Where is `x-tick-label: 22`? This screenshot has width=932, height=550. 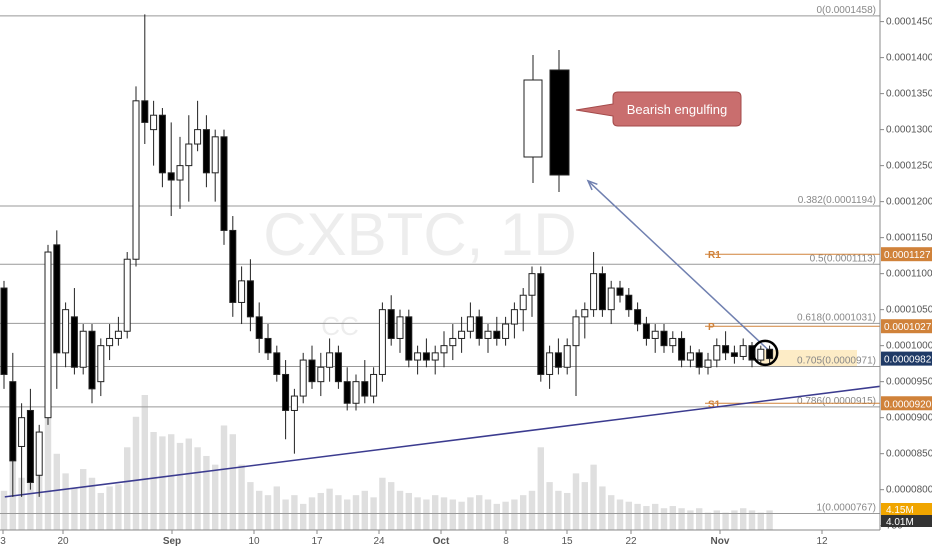 x-tick-label: 22 is located at coordinates (631, 541).